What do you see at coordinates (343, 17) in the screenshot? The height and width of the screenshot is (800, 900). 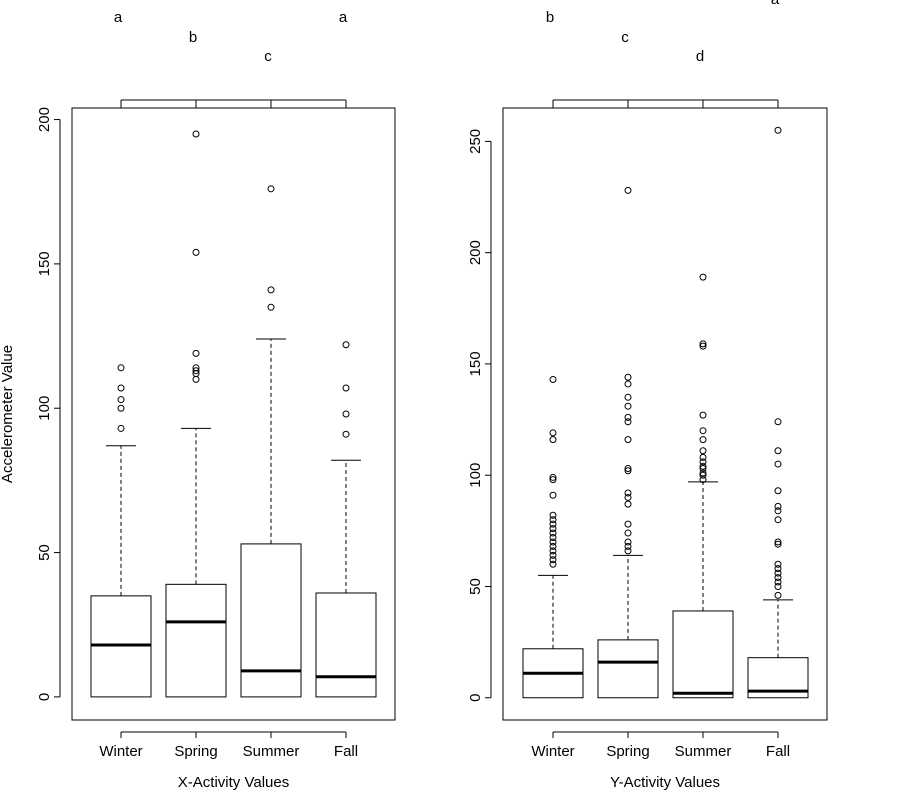 I see `significance-letter: a` at bounding box center [343, 17].